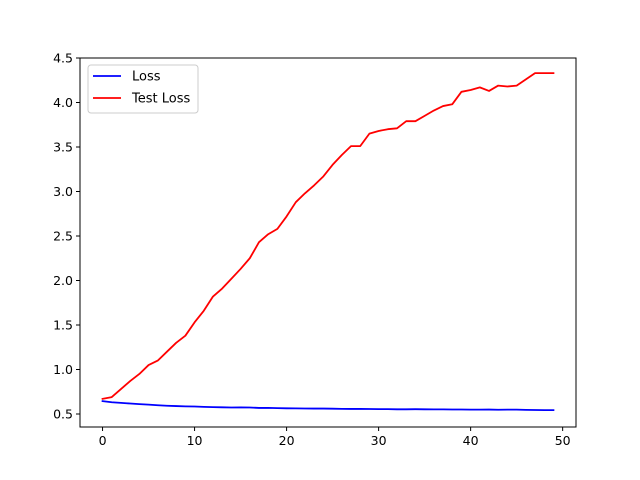  What do you see at coordinates (63, 414) in the screenshot?
I see `y-tick-label: 0.5` at bounding box center [63, 414].